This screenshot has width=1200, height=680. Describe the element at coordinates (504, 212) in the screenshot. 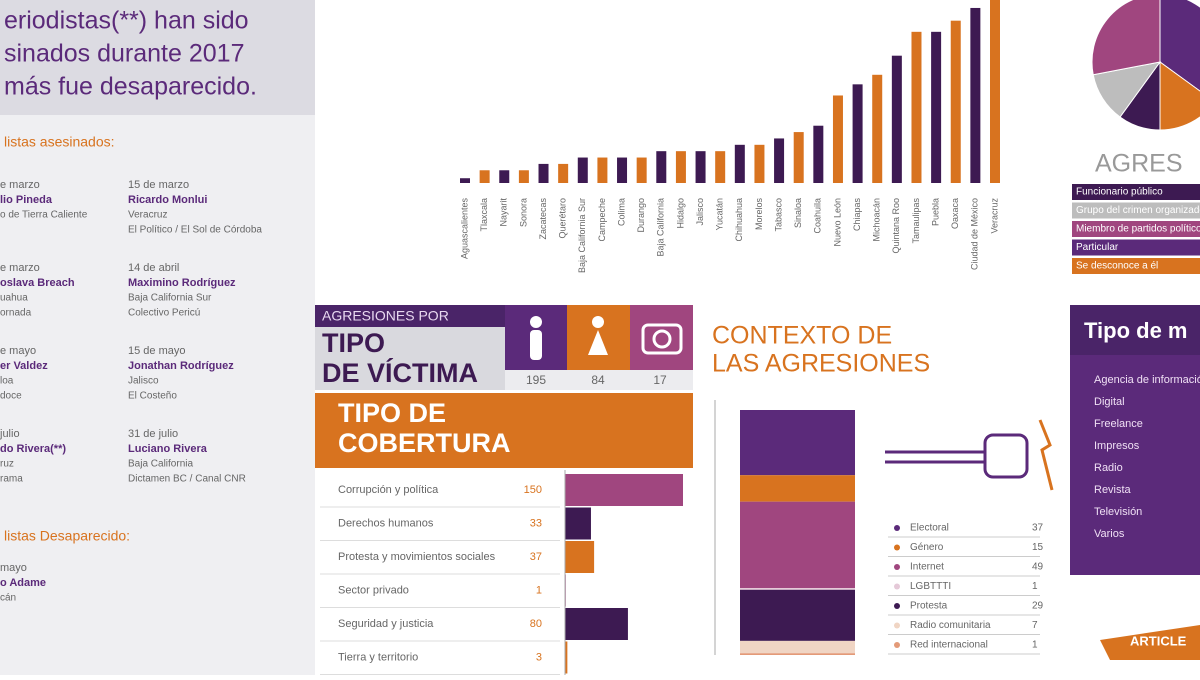

I see `x-tick-label: Nayarit` at that location.